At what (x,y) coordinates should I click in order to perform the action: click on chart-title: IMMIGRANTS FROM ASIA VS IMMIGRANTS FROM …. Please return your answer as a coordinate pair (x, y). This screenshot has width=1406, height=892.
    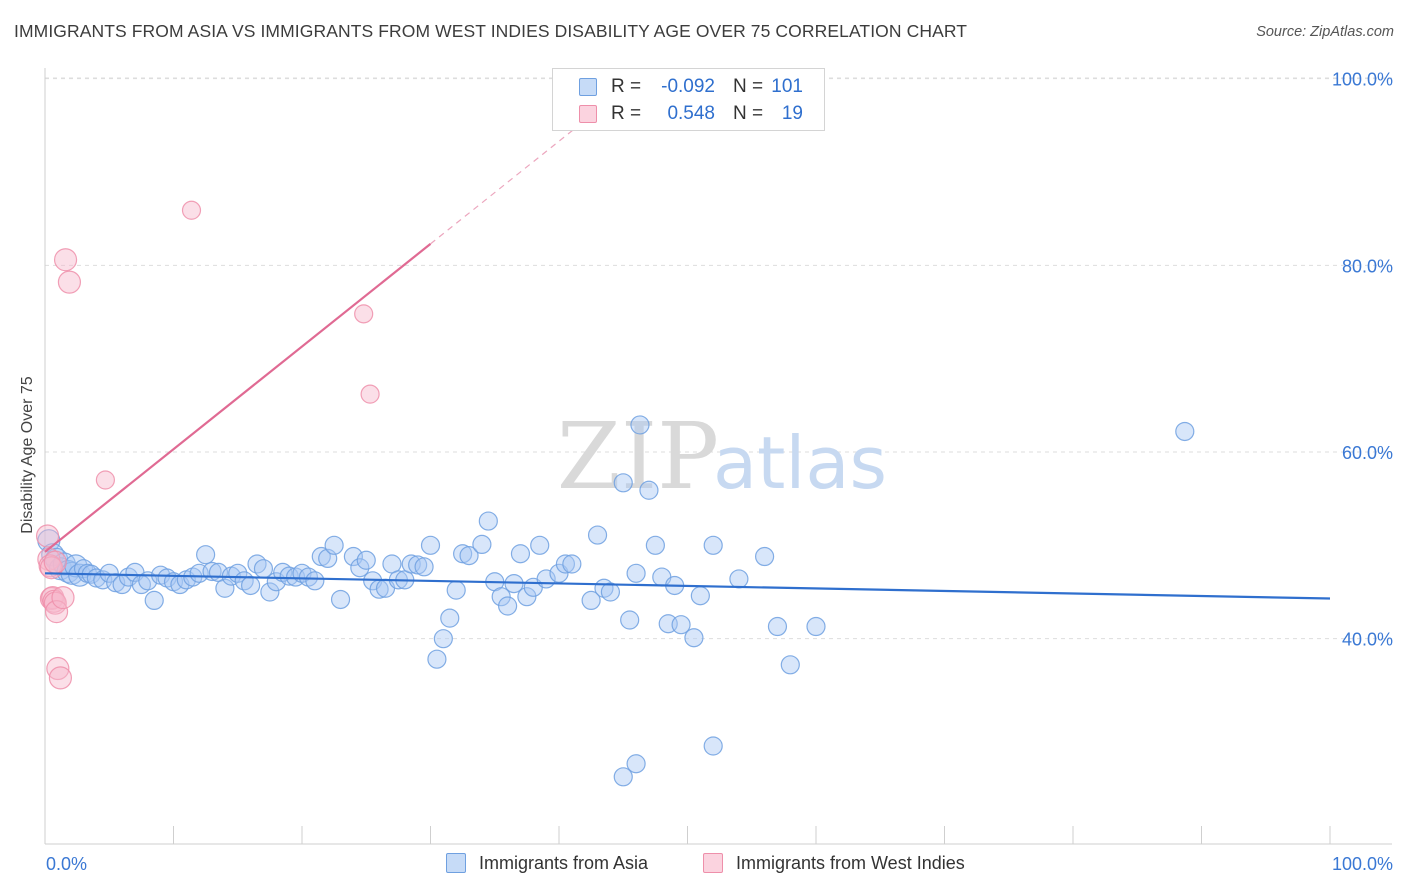
    Looking at the image, I should click on (491, 31).